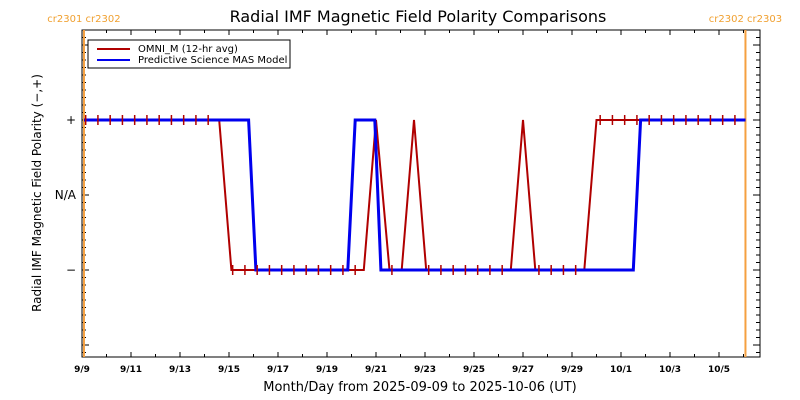 The image size is (800, 400). What do you see at coordinates (572, 370) in the screenshot?
I see `x-tick-label: 9/29` at bounding box center [572, 370].